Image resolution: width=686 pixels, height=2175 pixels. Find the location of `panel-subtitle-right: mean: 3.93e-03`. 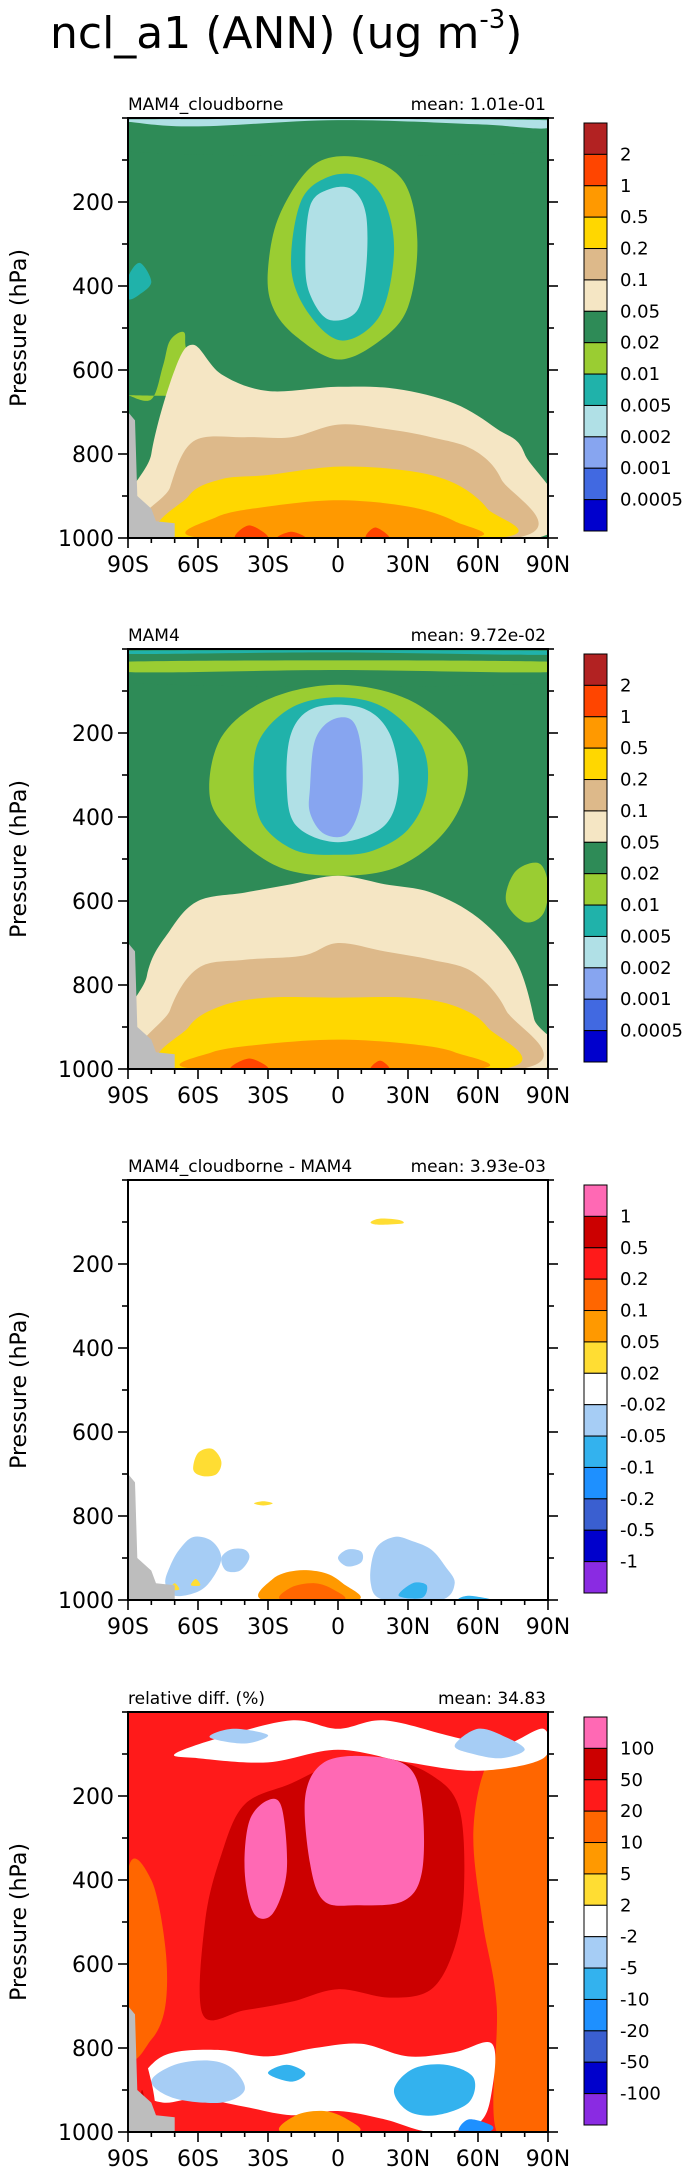

panel-subtitle-right: mean: 3.93e-03 is located at coordinates (478, 1167).